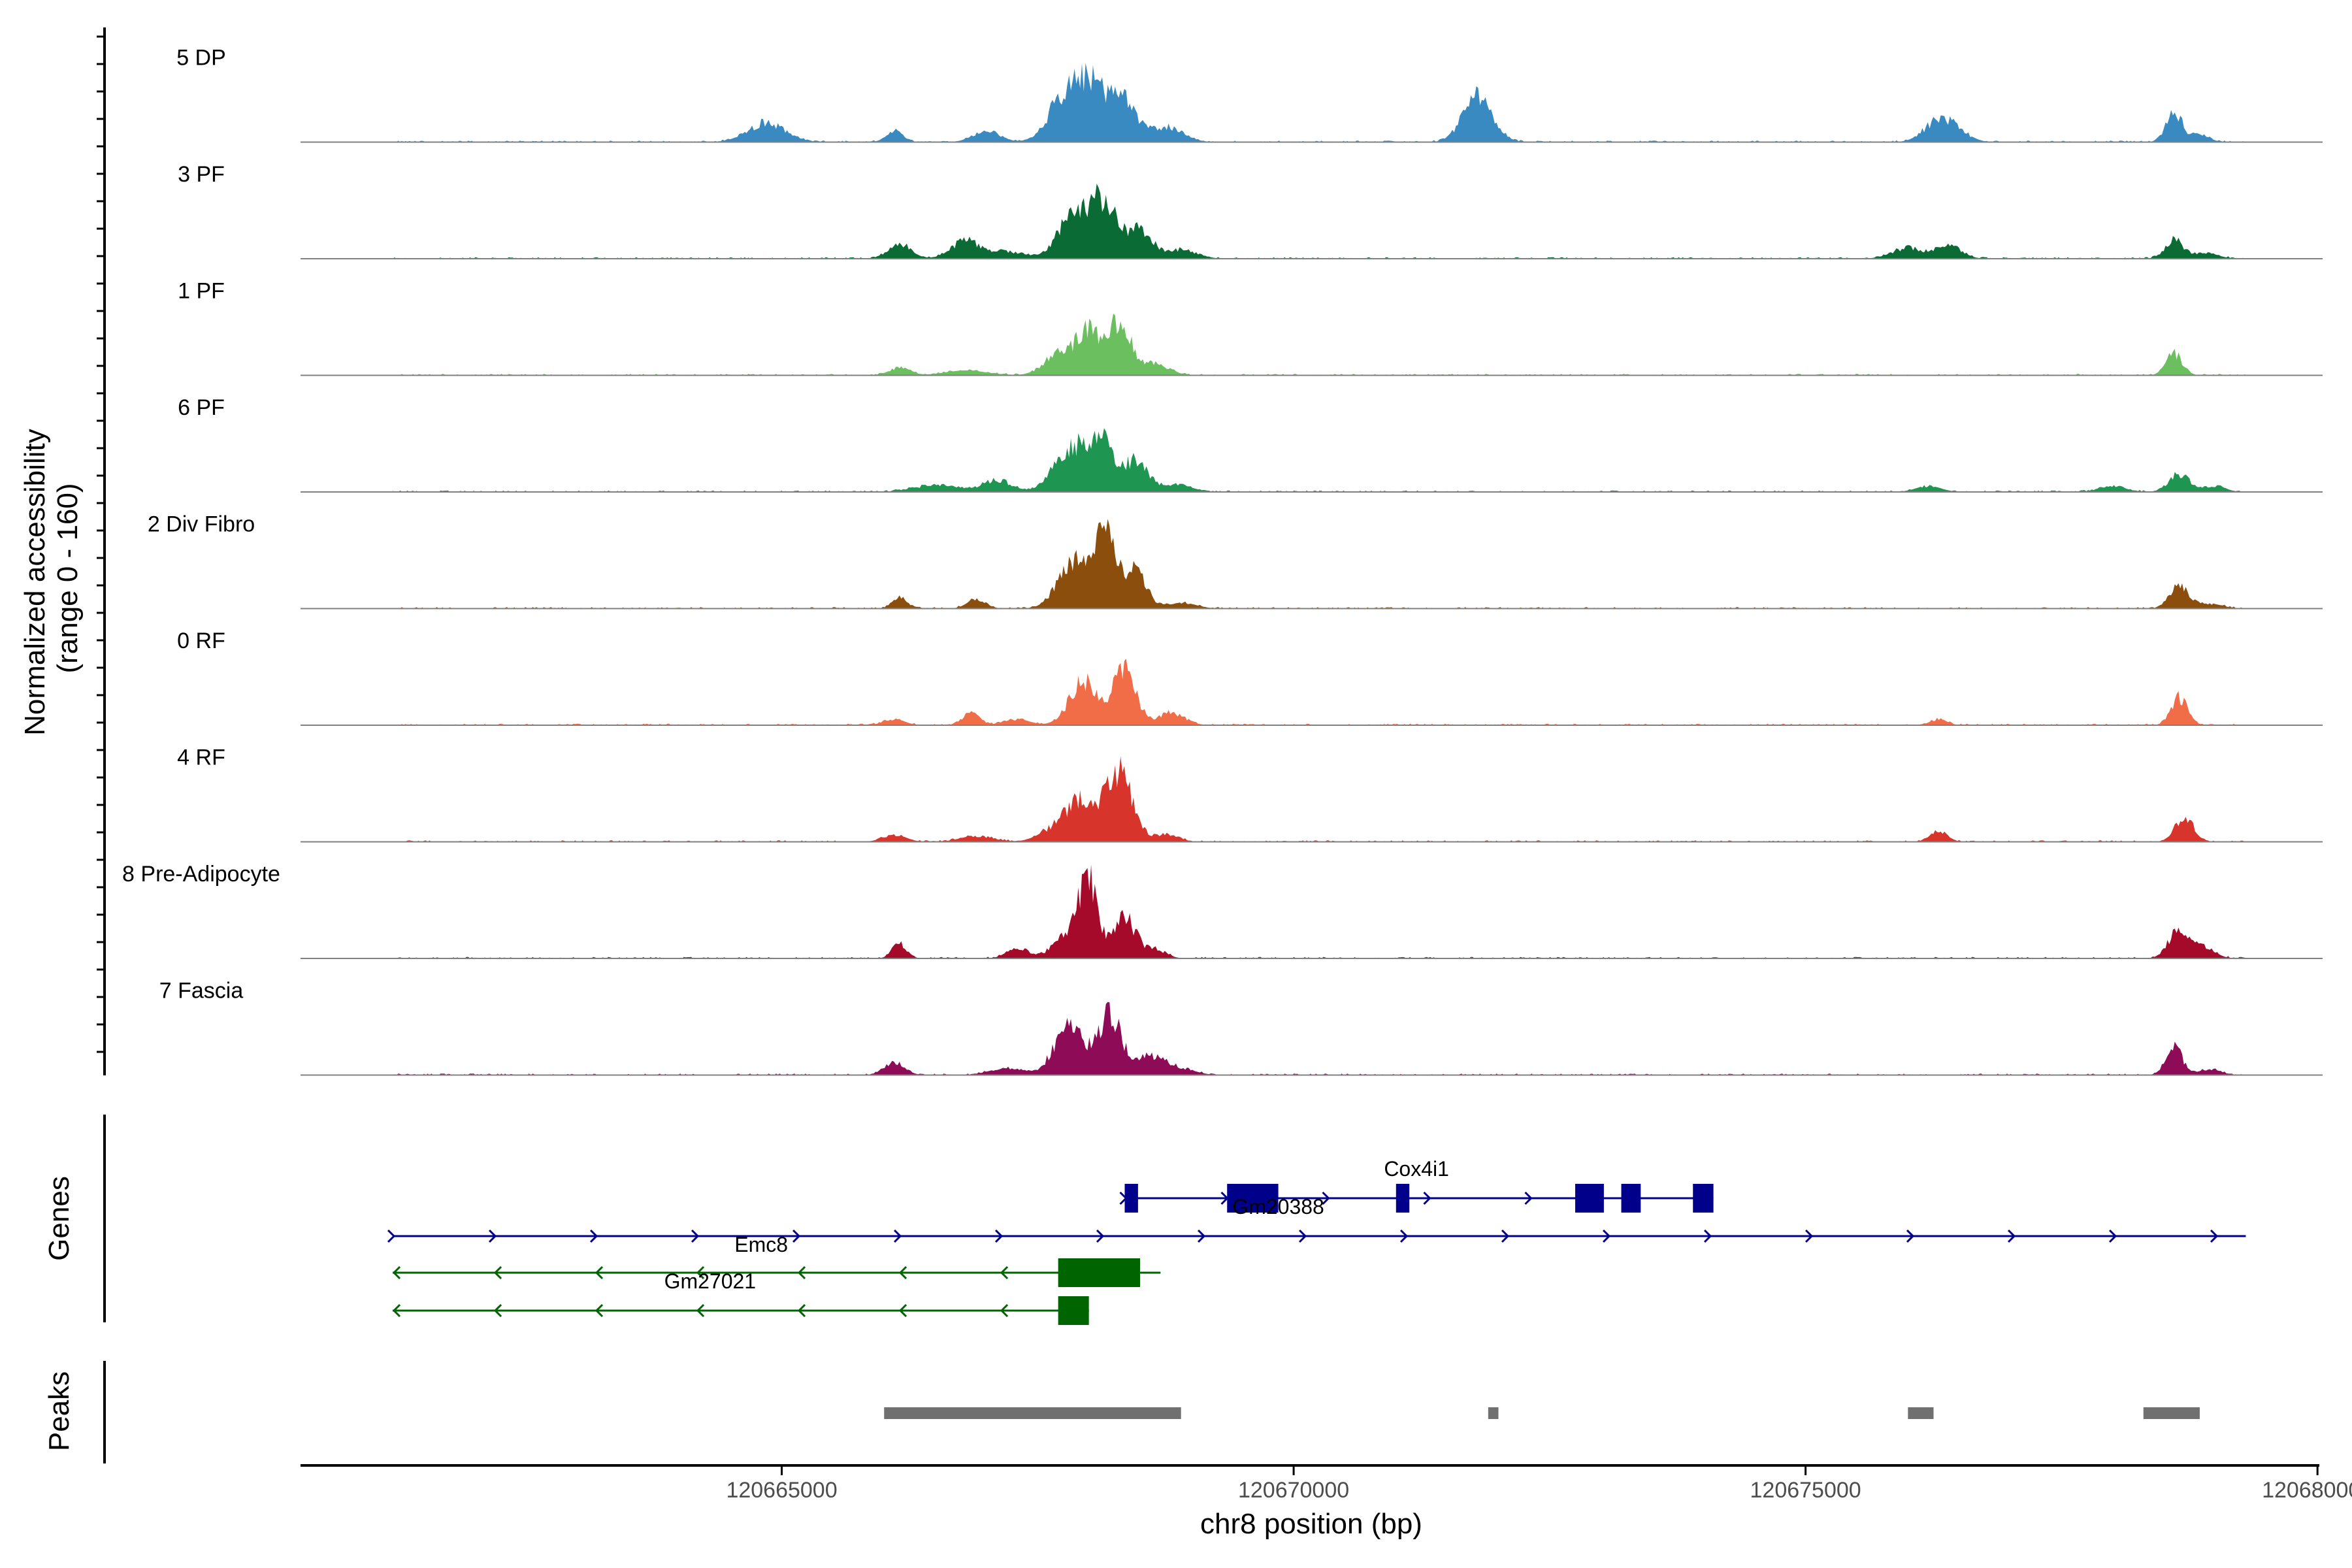 Image resolution: width=2352 pixels, height=1568 pixels. I want to click on x-tick-label: 120670000, so click(1293, 1490).